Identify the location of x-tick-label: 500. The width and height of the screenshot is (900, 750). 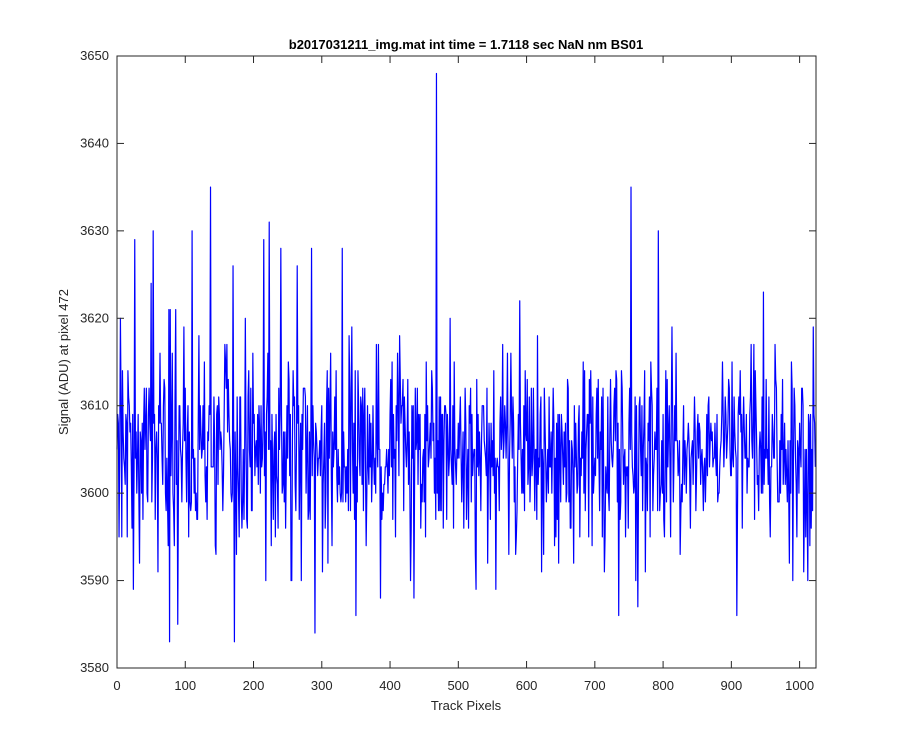
(458, 685).